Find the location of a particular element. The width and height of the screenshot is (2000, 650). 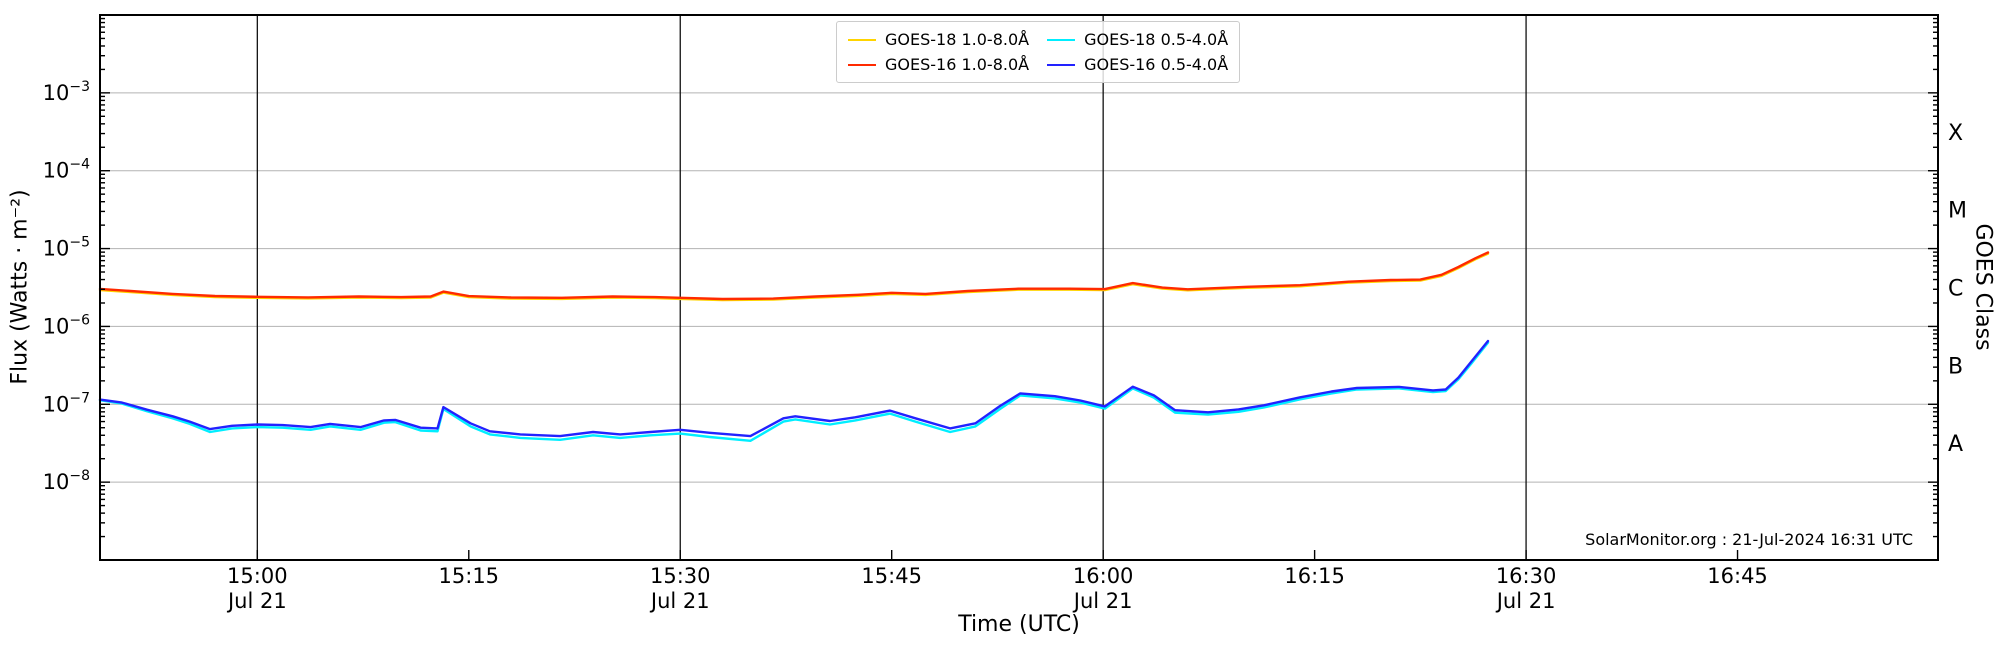

legend-entry-goes18-long: GOES-18 1.0-8.0Å is located at coordinates (938, 39).